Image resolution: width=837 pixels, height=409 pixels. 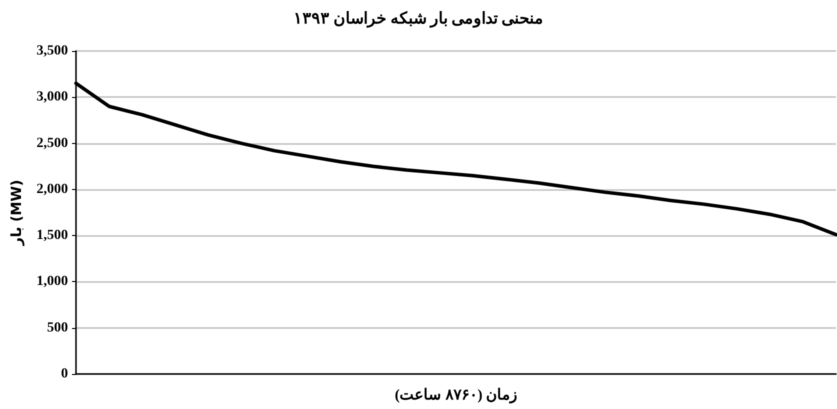 What do you see at coordinates (57, 328) in the screenshot?
I see `y-tick-label: 500` at bounding box center [57, 328].